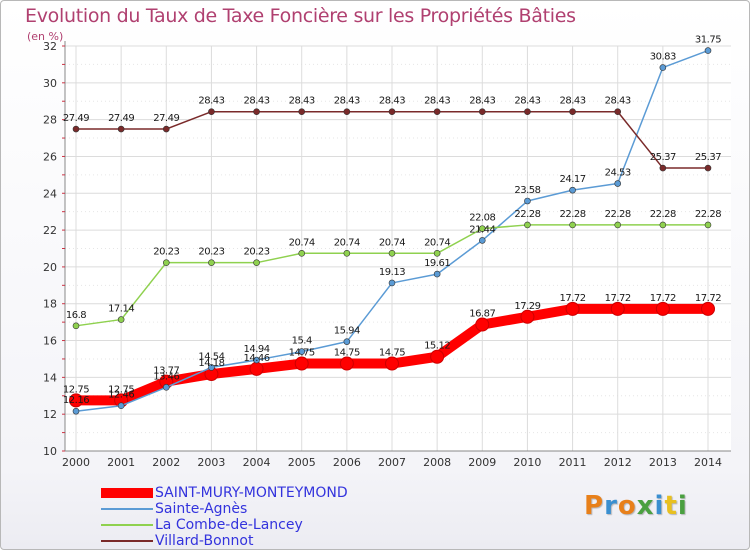 The width and height of the screenshot is (750, 550). I want to click on y-tick-label: 16, so click(50, 341).